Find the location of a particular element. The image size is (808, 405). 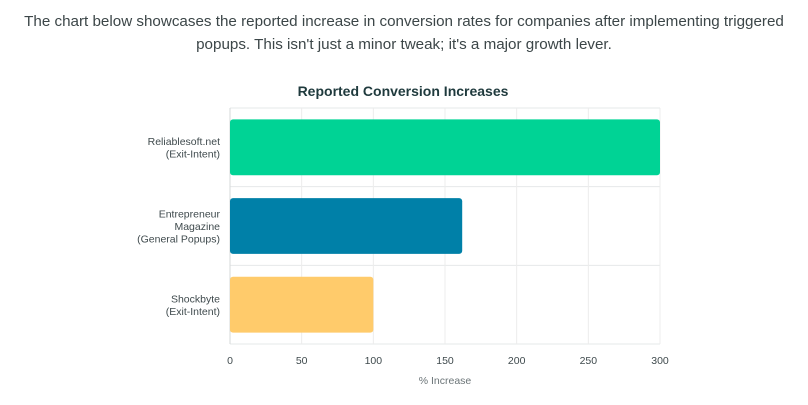

category-label: Reliablesoft.net (Exit-Intent) is located at coordinates (184, 148).